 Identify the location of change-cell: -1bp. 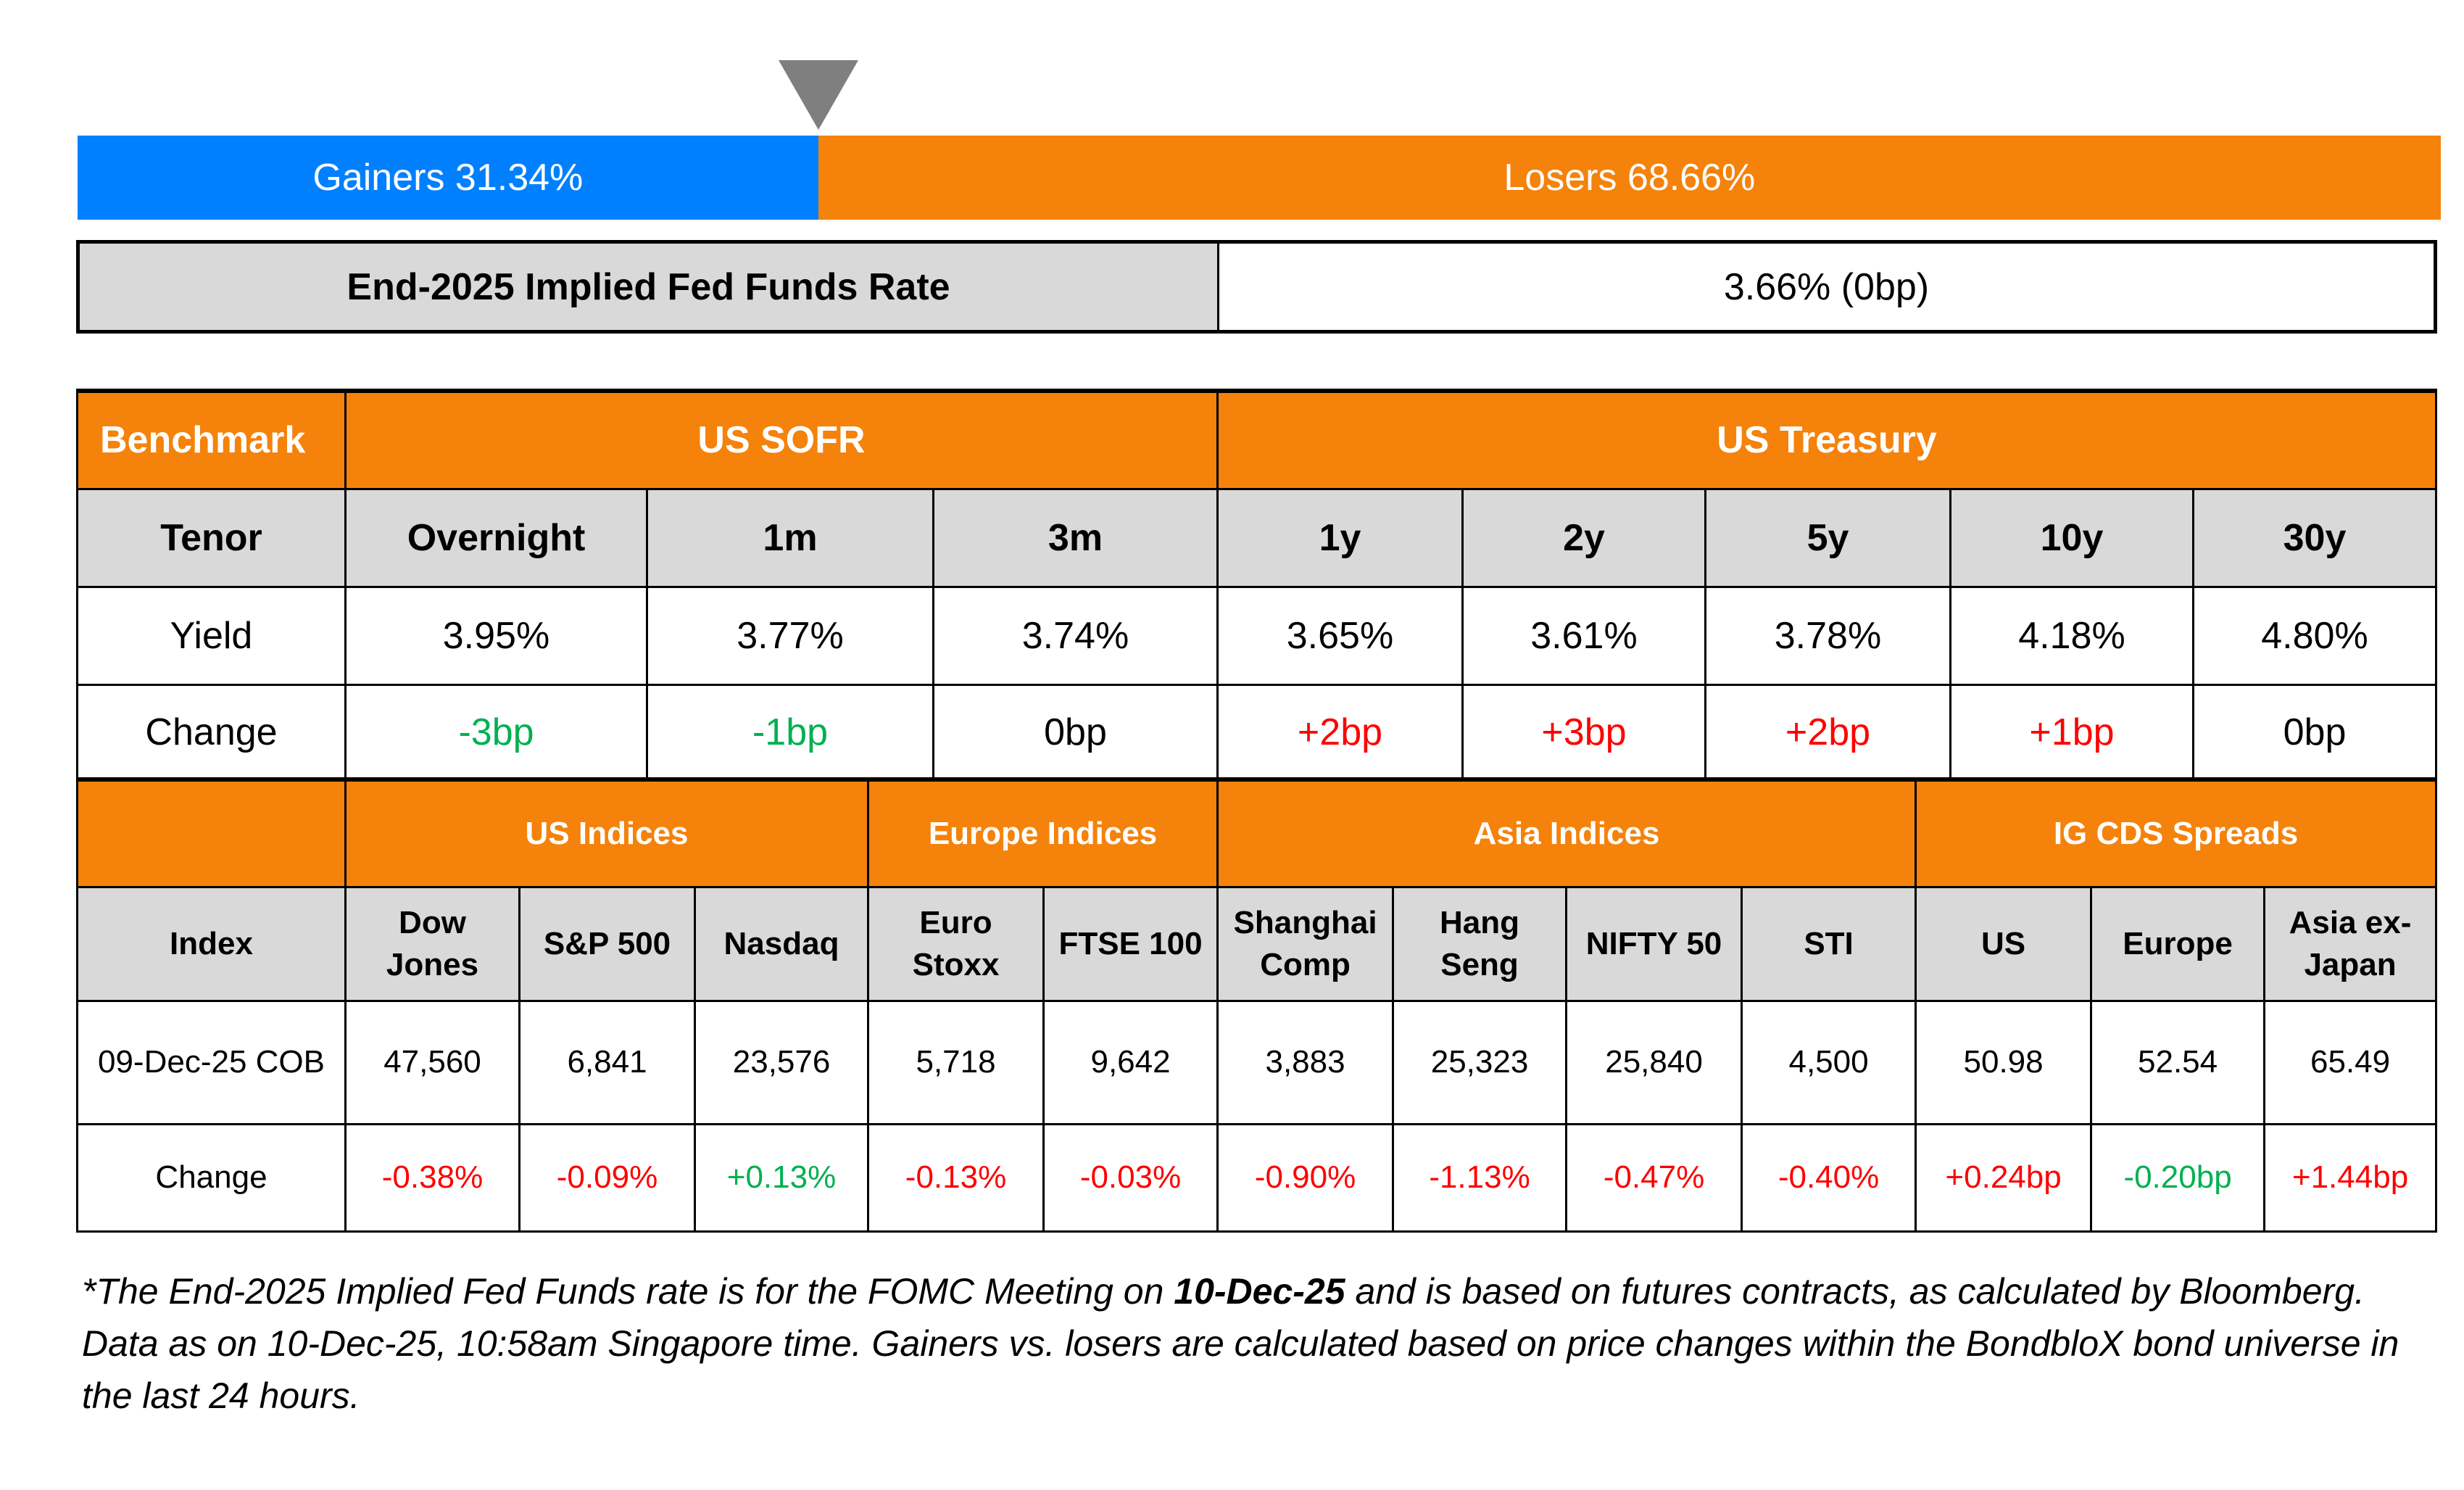
(790, 732).